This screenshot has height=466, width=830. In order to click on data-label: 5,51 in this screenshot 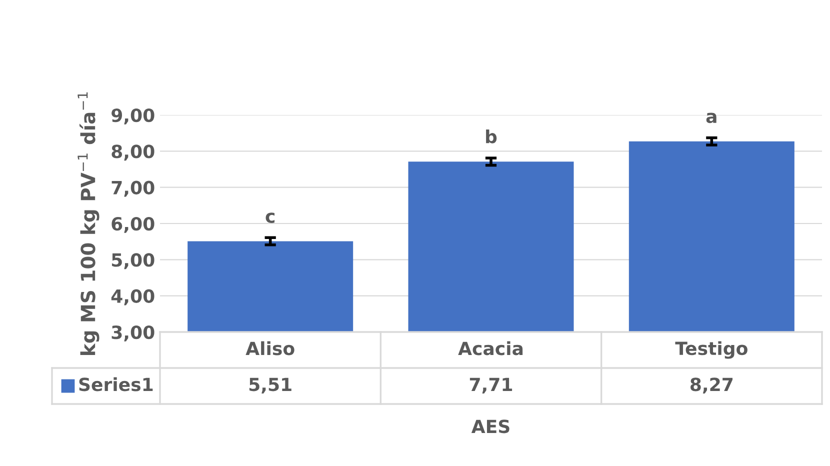, I will do `click(270, 386)`.